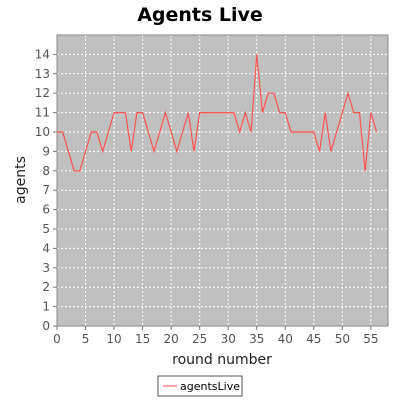  Describe the element at coordinates (170, 339) in the screenshot. I see `x-tick-label: 20` at that location.